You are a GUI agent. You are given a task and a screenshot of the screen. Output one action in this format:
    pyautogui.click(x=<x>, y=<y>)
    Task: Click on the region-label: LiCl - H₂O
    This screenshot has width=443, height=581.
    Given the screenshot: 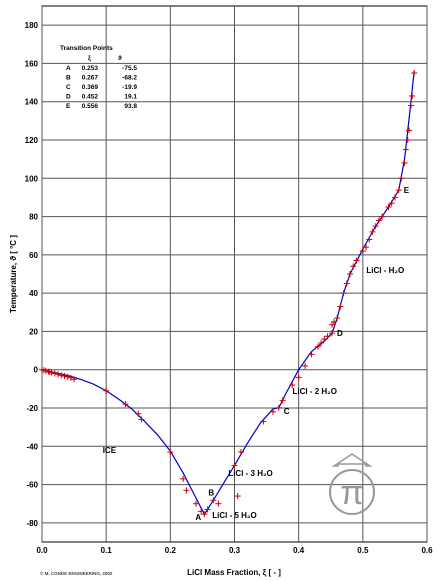 What is the action you would take?
    pyautogui.click(x=385, y=270)
    